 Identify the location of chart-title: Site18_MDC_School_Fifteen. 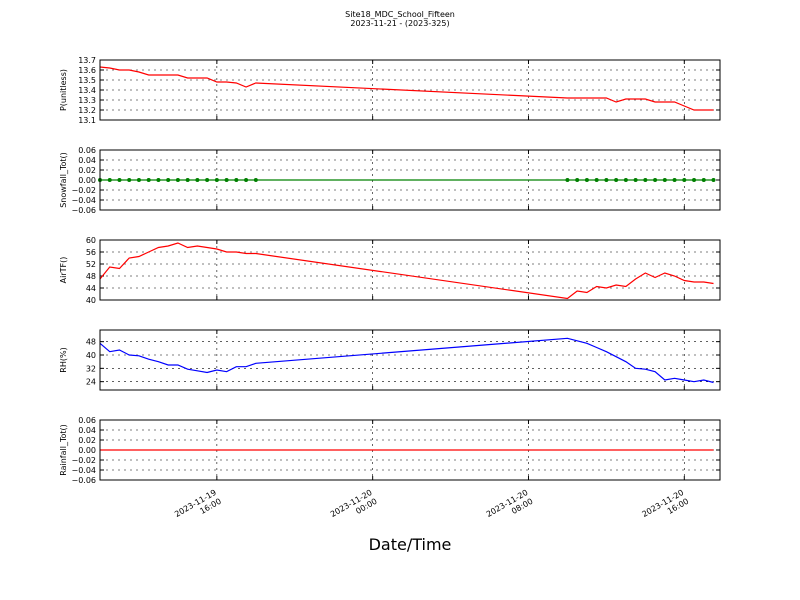
(400, 14).